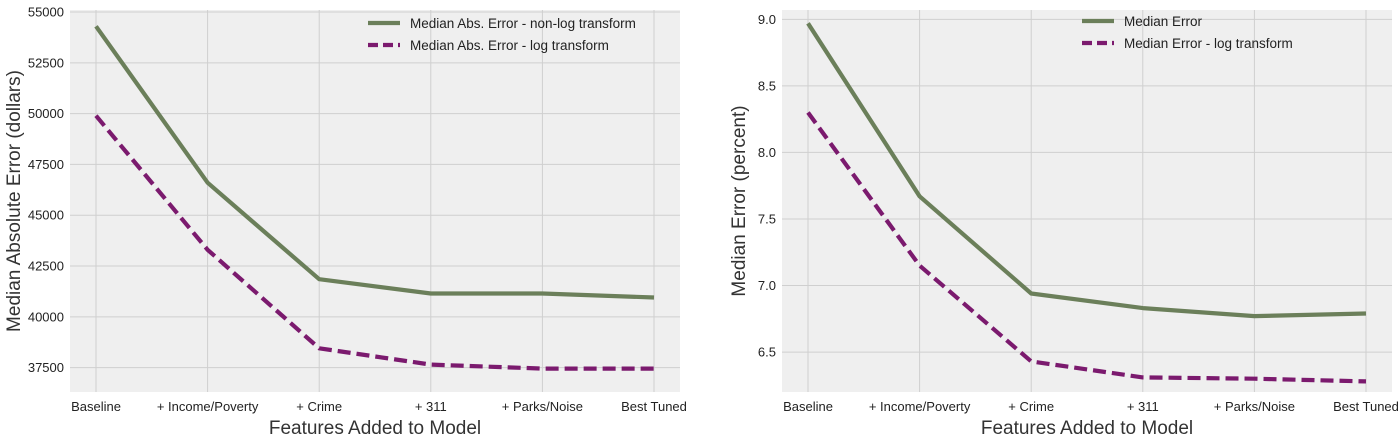 This screenshot has width=1400, height=448. Describe the element at coordinates (767, 285) in the screenshot. I see `y-tick-label: 7.0` at that location.